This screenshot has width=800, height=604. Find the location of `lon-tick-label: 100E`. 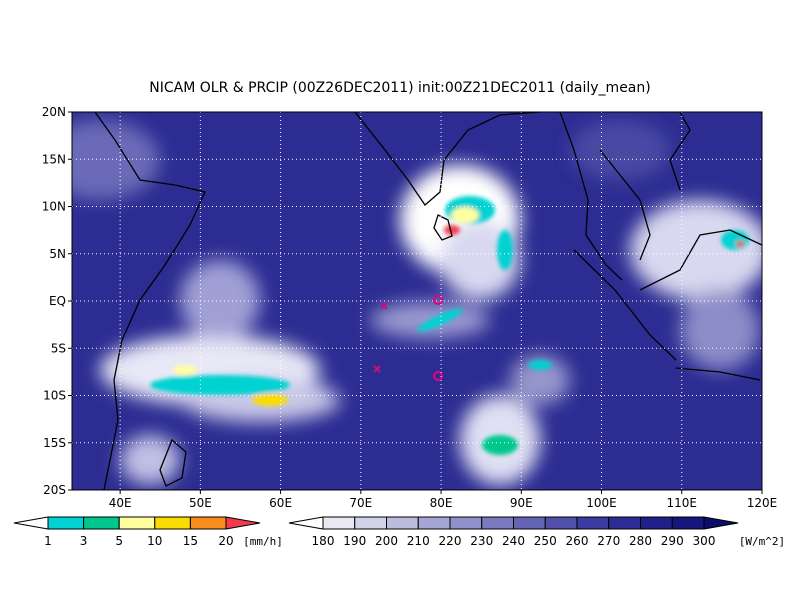

lon-tick-label: 100E is located at coordinates (601, 503).